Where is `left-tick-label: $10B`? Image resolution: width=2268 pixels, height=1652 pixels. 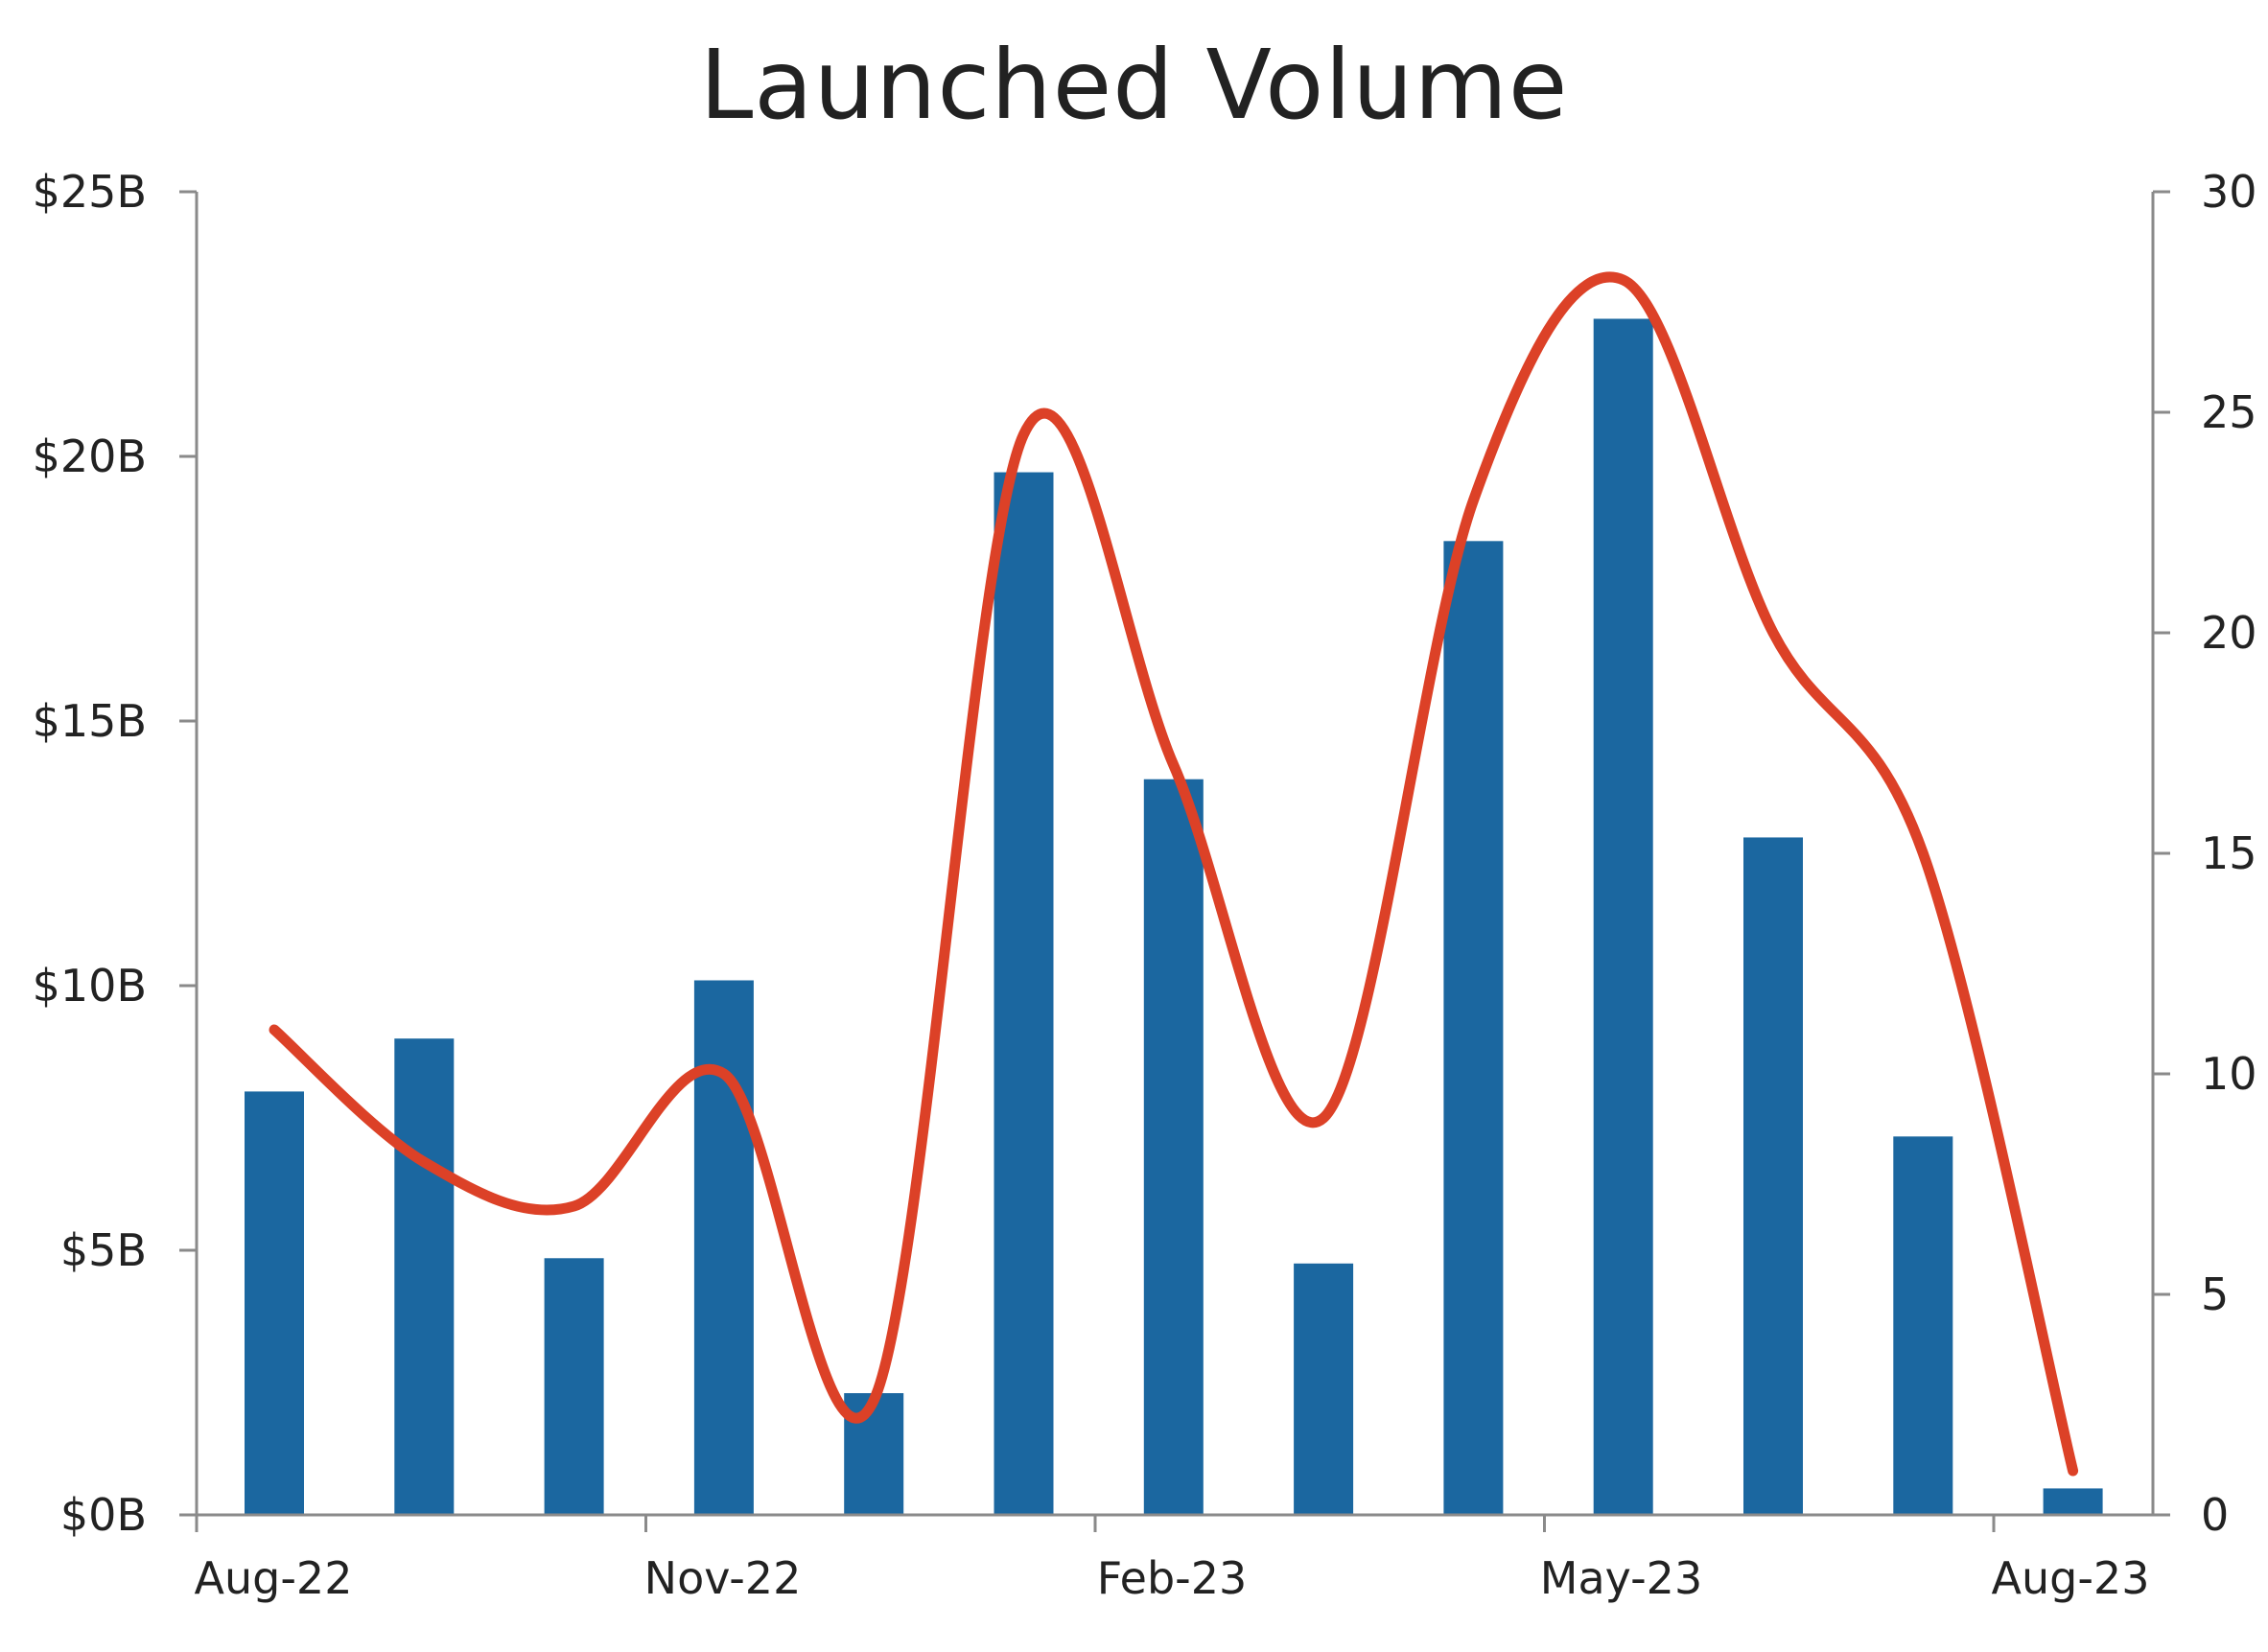 left-tick-label: $10B is located at coordinates (90, 986).